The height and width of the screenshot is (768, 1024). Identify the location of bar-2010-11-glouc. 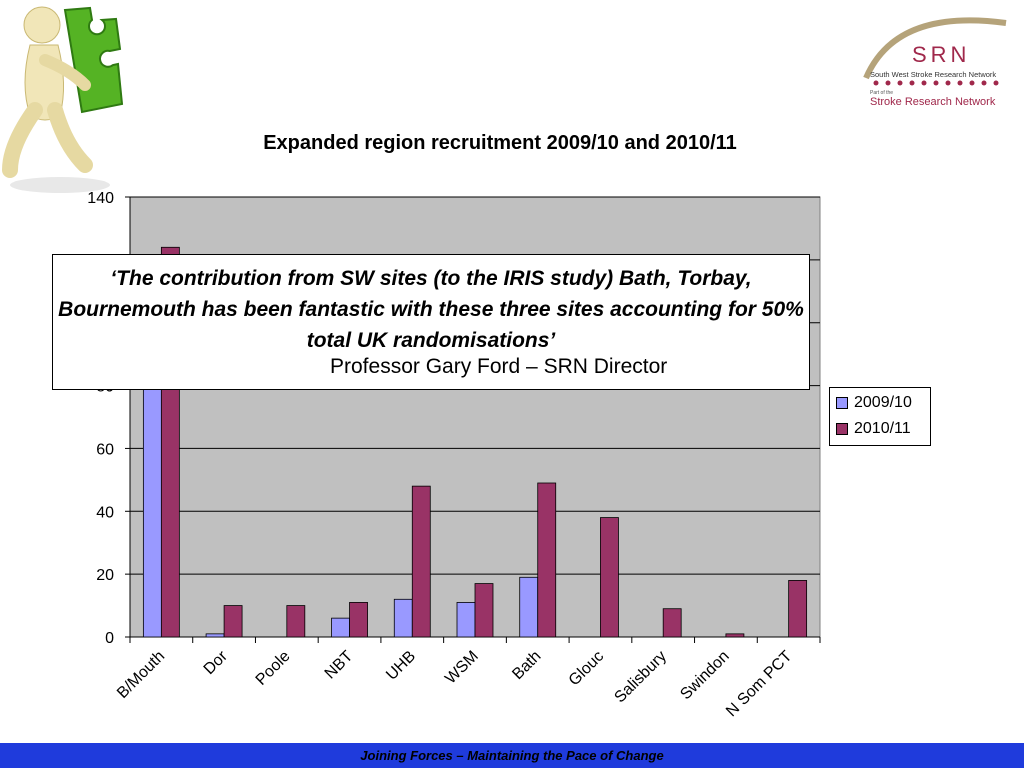
(609, 577).